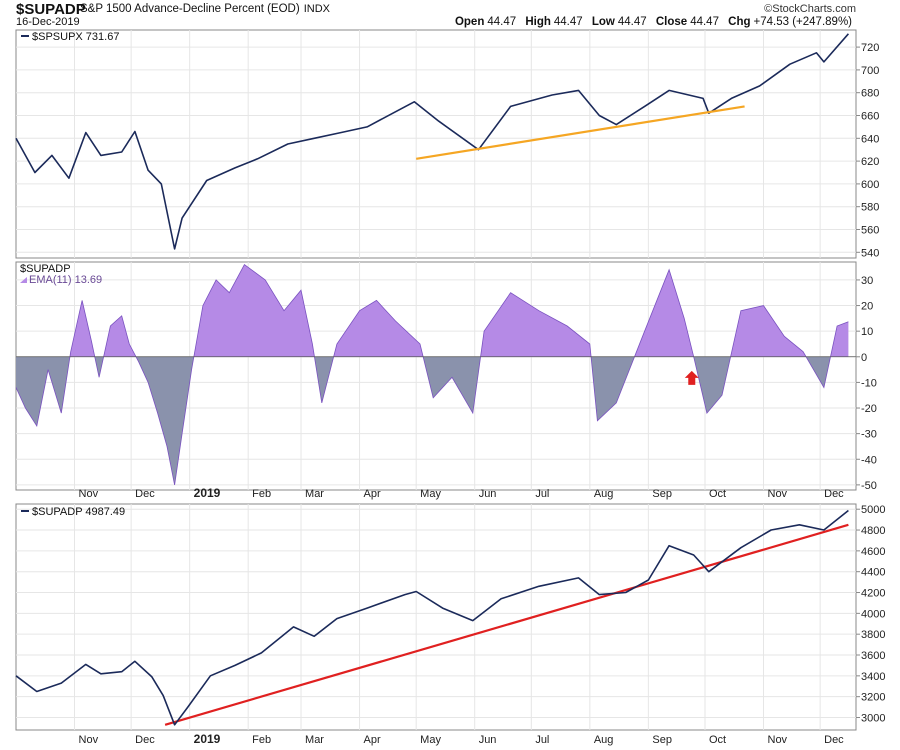 Image resolution: width=900 pixels, height=750 pixels. Describe the element at coordinates (45, 269) in the screenshot. I see `oscillator-title: $SUPADP` at that location.